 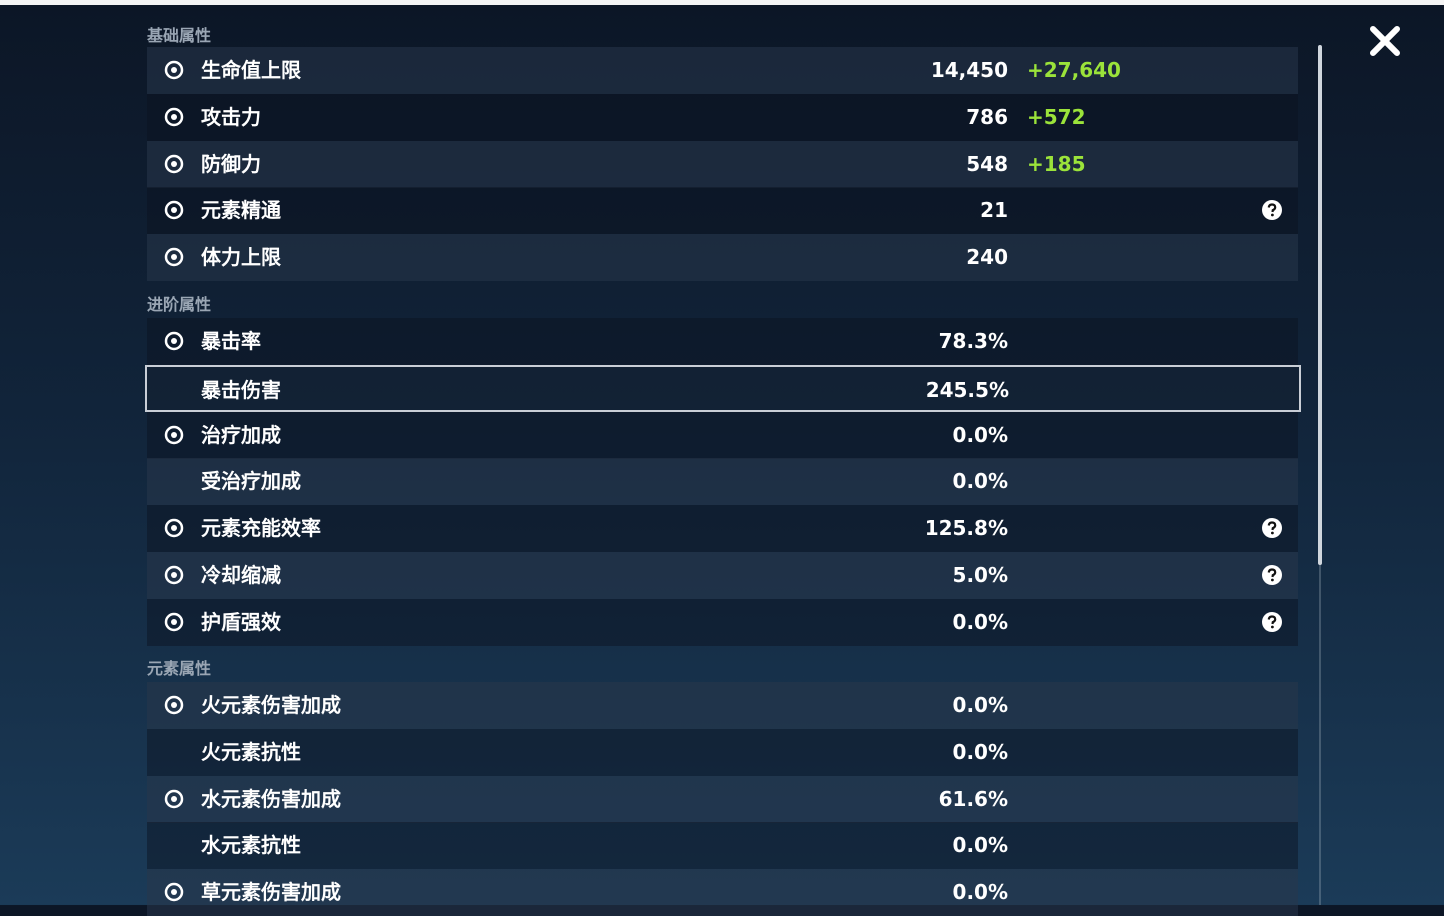 What do you see at coordinates (987, 163) in the screenshot?
I see `attribute-value: 548` at bounding box center [987, 163].